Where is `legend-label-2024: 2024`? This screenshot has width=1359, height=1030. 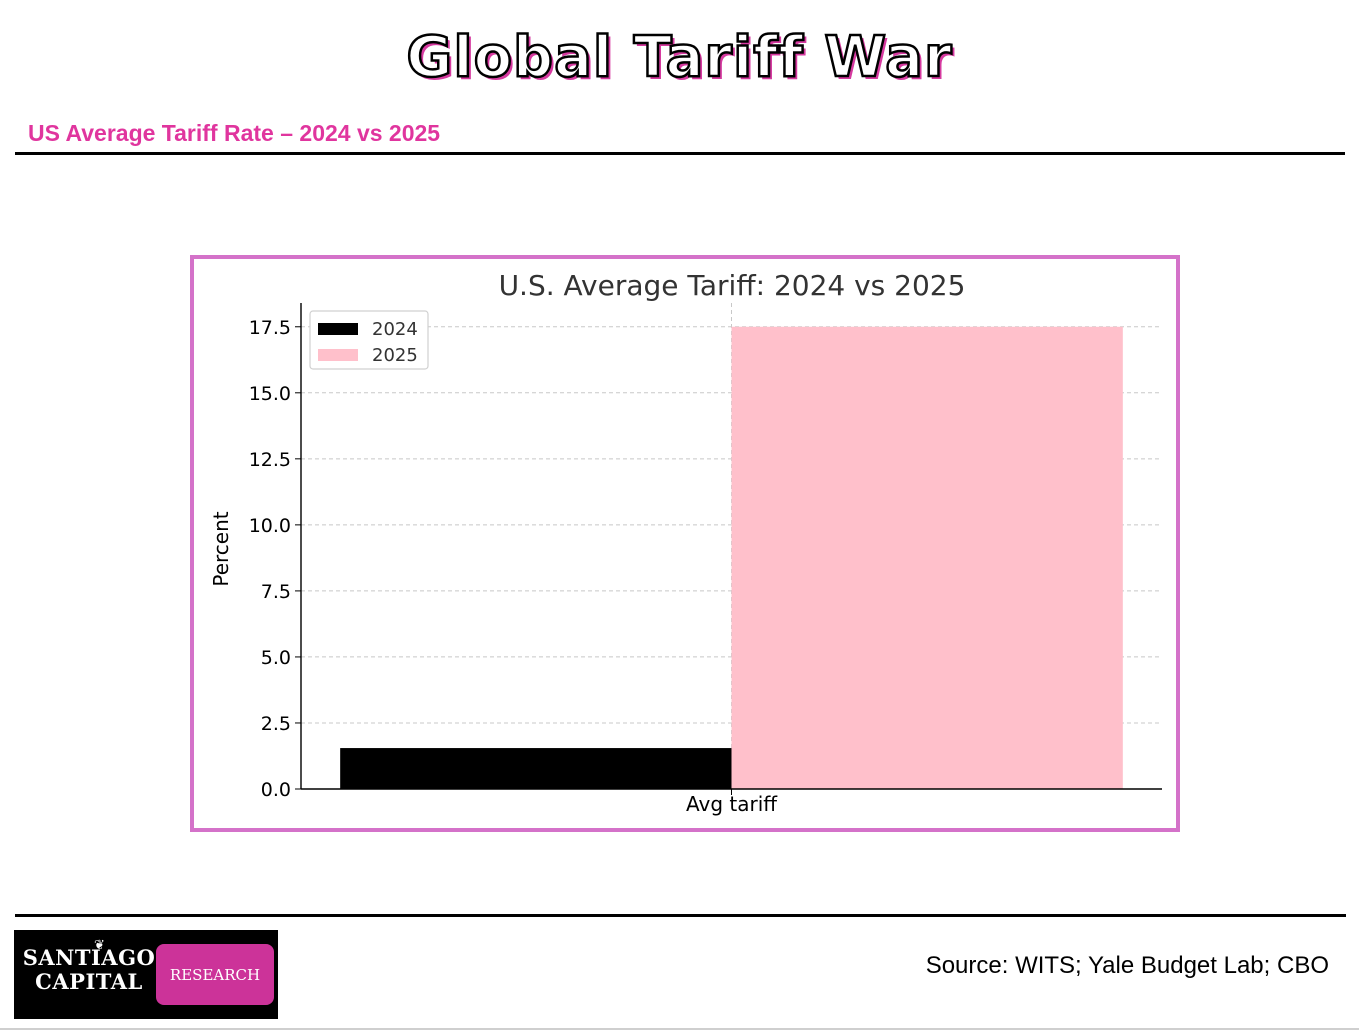 legend-label-2024: 2024 is located at coordinates (395, 329).